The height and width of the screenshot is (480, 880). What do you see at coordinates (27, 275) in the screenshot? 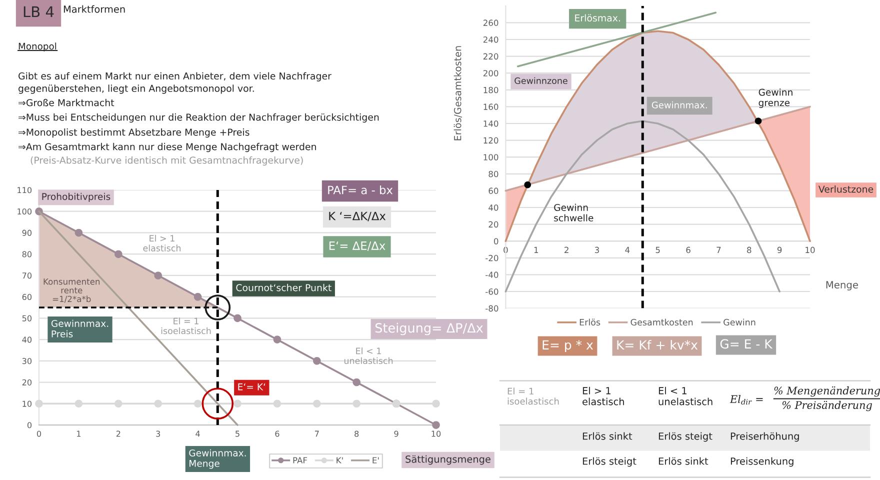
I see `y-tick-label: 70` at bounding box center [27, 275].